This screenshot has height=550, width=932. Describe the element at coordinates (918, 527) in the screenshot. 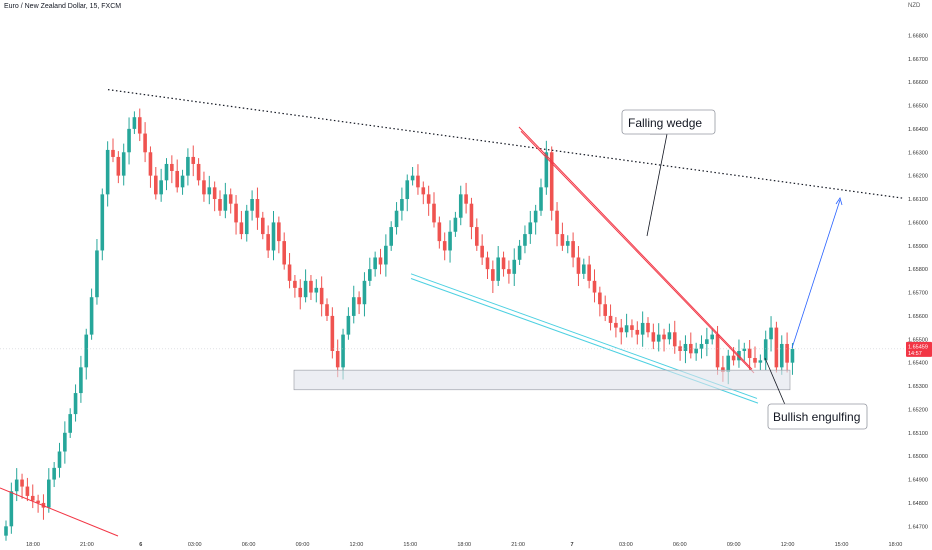

I see `price-tick-label: 1.64700` at that location.